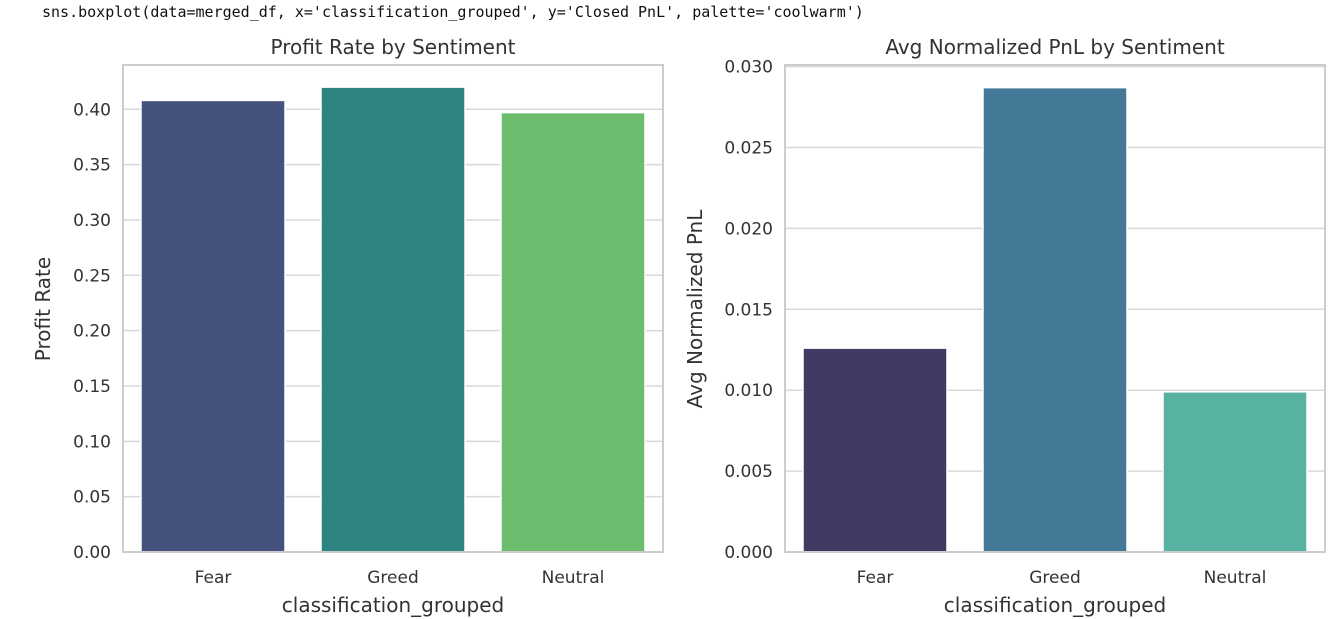 This screenshot has width=1328, height=619. I want to click on y-axis-label: Avg Normalized PnL, so click(695, 309).